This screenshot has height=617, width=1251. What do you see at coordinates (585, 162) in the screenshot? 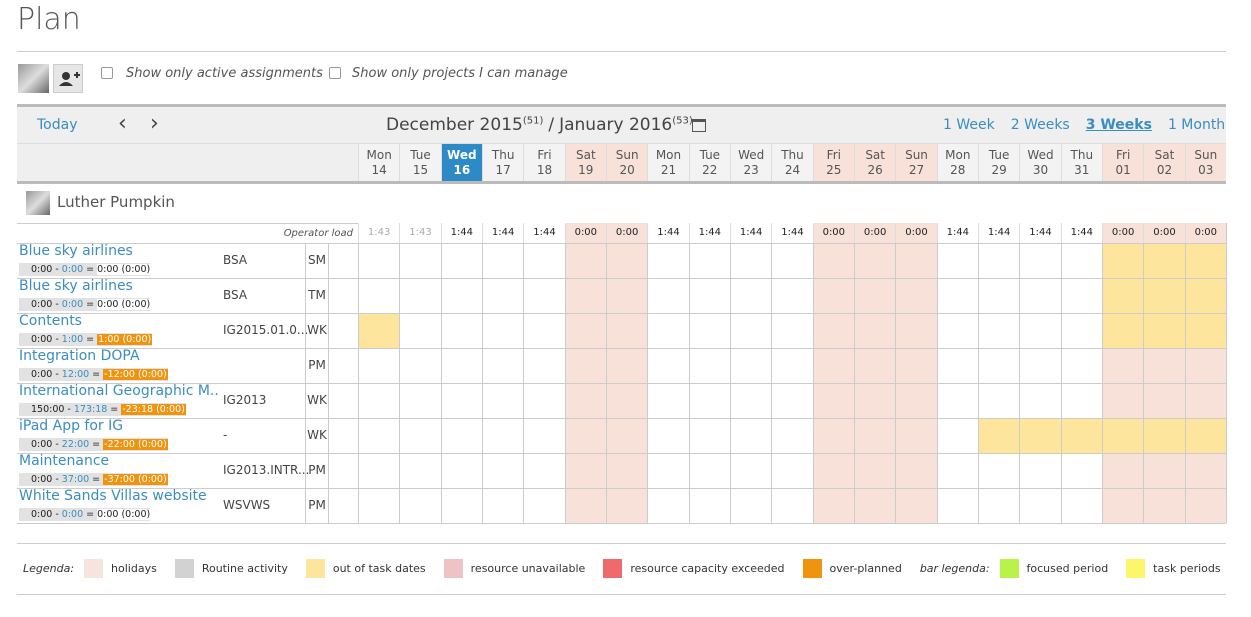
I see `day-header: Sat 19` at bounding box center [585, 162].